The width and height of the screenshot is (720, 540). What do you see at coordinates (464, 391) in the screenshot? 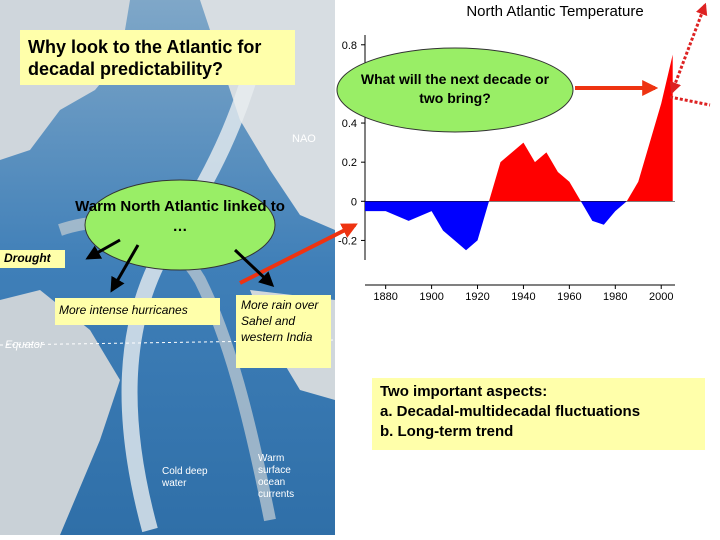
I see `aspects-heading: Two important aspects:` at bounding box center [464, 391].